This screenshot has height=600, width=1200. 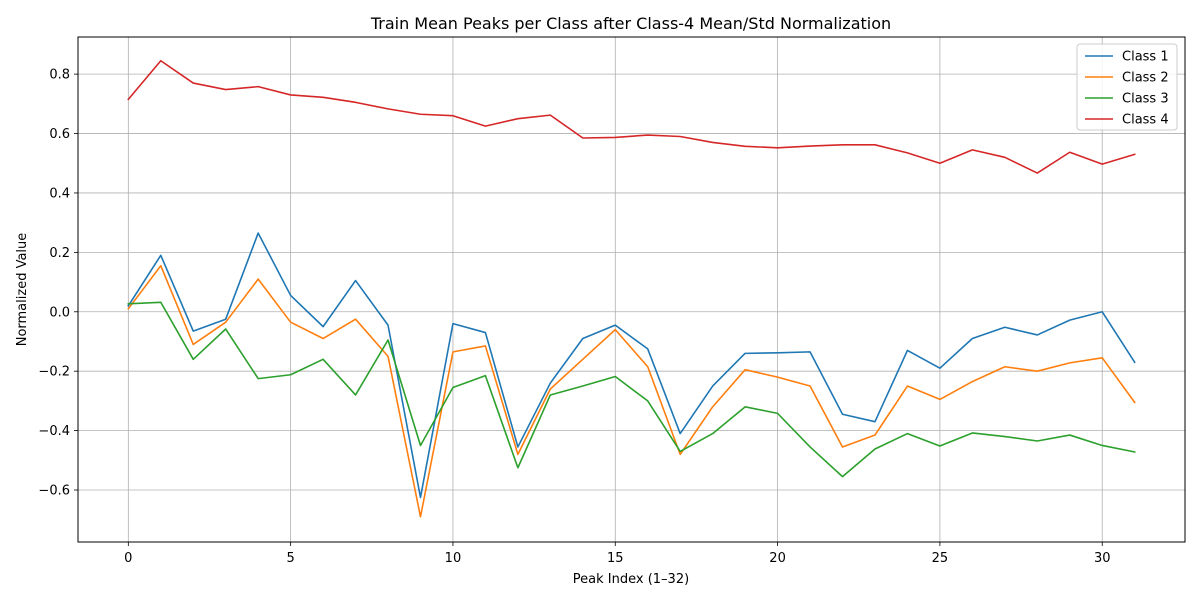 What do you see at coordinates (59, 193) in the screenshot?
I see `y-tick-label: 0.4` at bounding box center [59, 193].